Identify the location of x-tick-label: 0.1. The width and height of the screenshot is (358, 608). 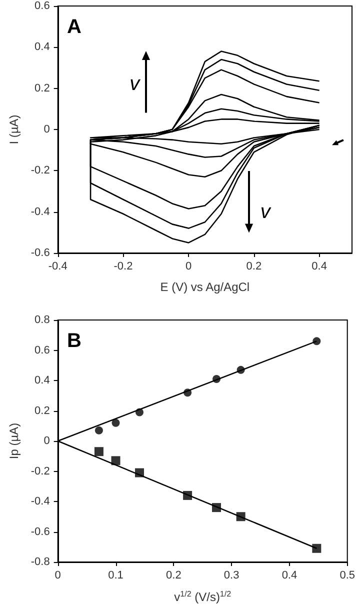
(116, 576).